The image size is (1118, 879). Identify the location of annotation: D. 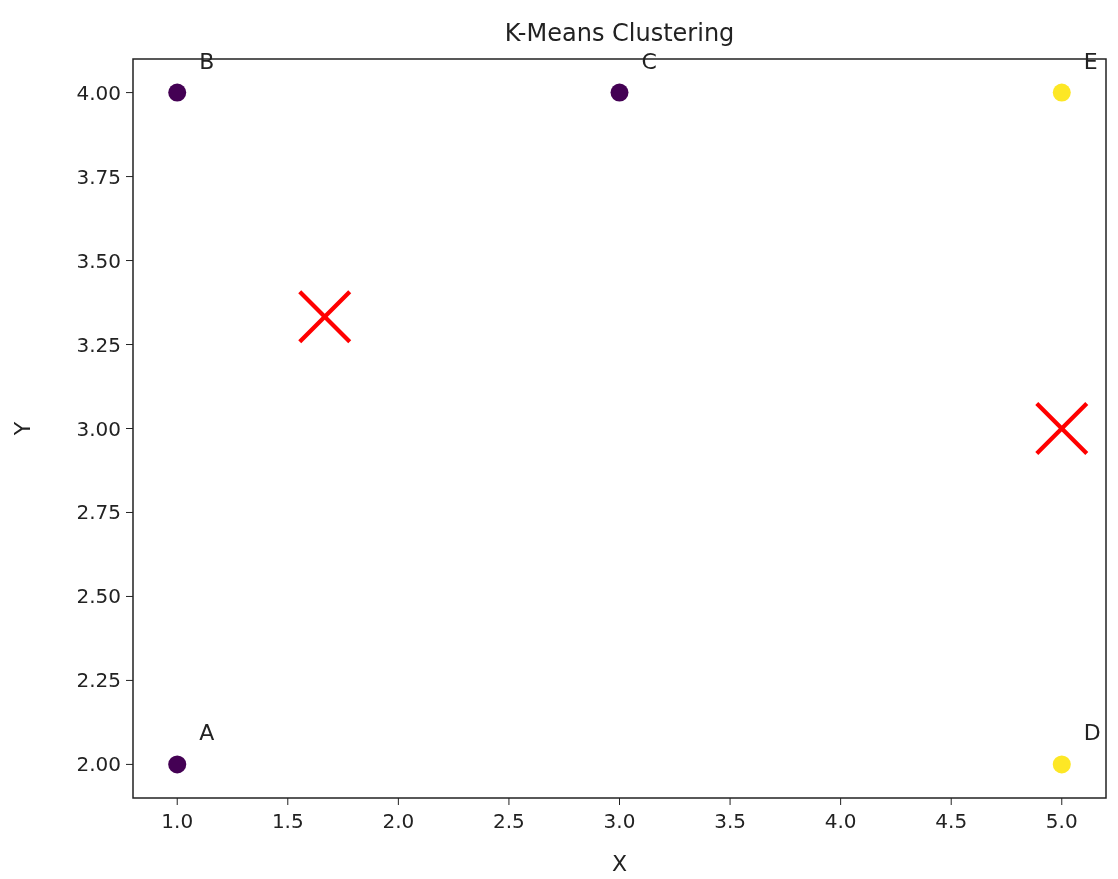
(1092, 733).